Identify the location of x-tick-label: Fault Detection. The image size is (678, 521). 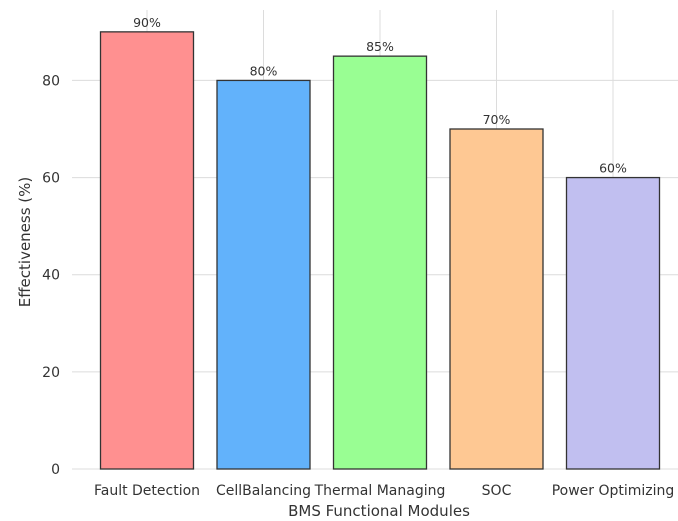
(147, 491).